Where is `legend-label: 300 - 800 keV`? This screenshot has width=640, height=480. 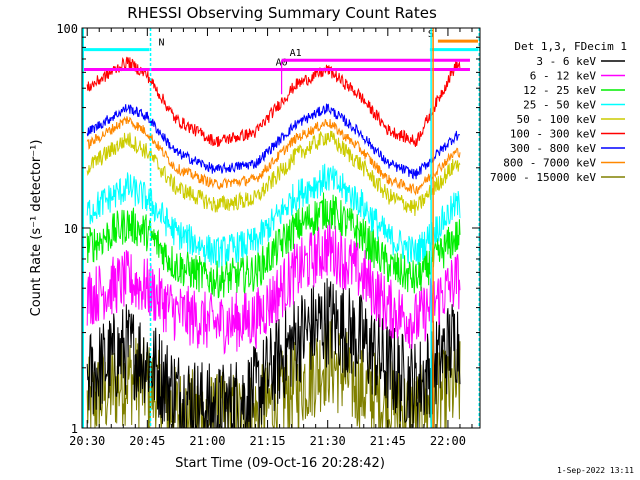
legend-label: 300 - 800 keV is located at coordinates (553, 148).